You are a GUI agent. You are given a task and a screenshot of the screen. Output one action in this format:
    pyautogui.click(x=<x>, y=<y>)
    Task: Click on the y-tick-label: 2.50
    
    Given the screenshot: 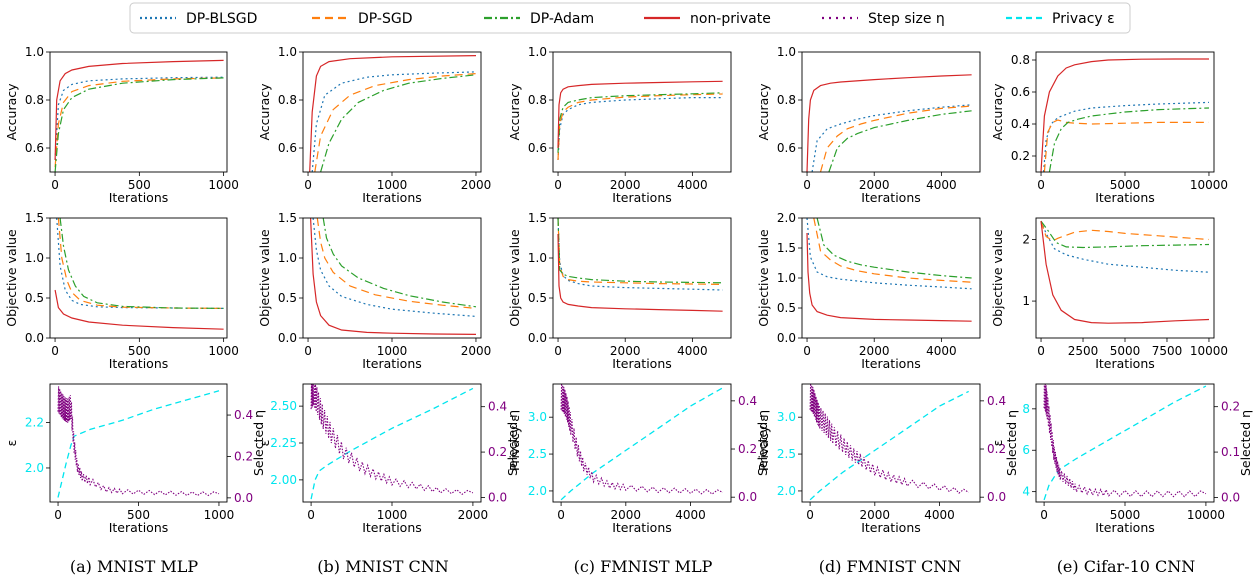 What is the action you would take?
    pyautogui.click(x=283, y=406)
    